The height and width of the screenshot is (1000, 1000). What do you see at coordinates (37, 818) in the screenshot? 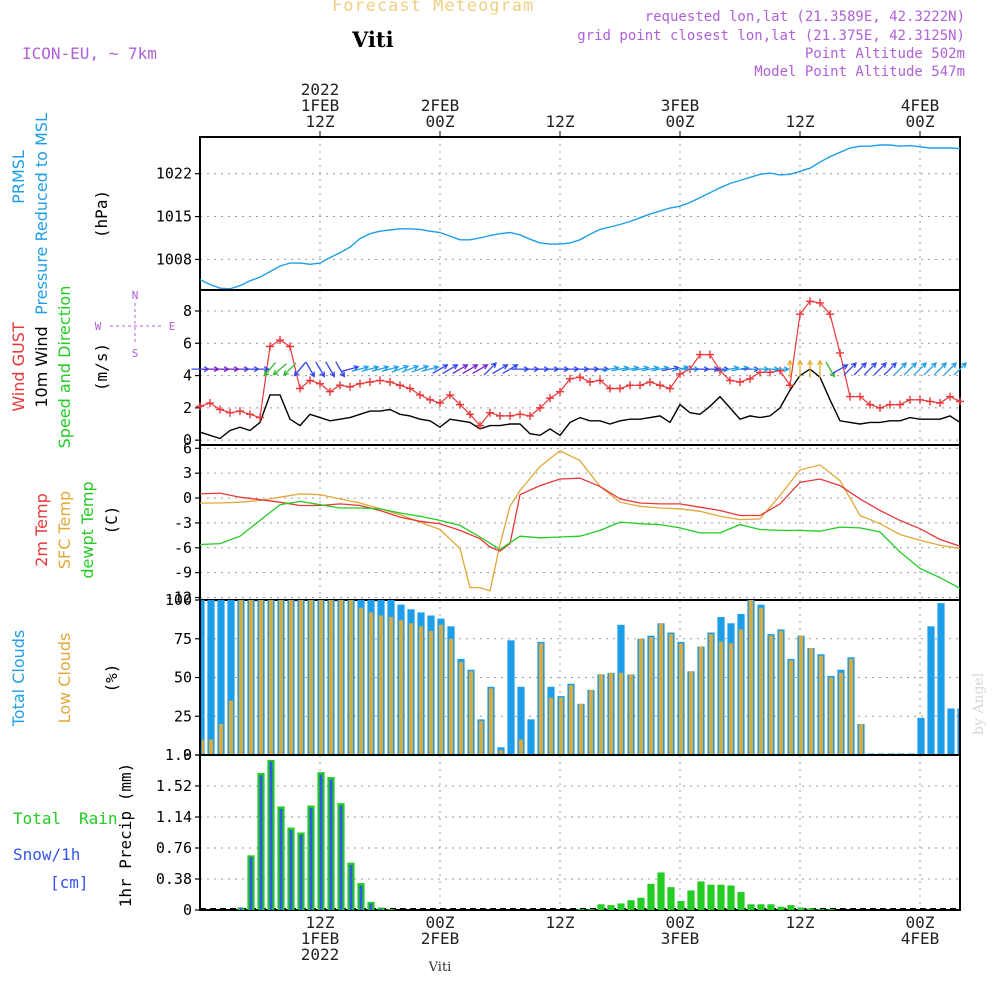
I see `precip-legend-total: Total` at bounding box center [37, 818].